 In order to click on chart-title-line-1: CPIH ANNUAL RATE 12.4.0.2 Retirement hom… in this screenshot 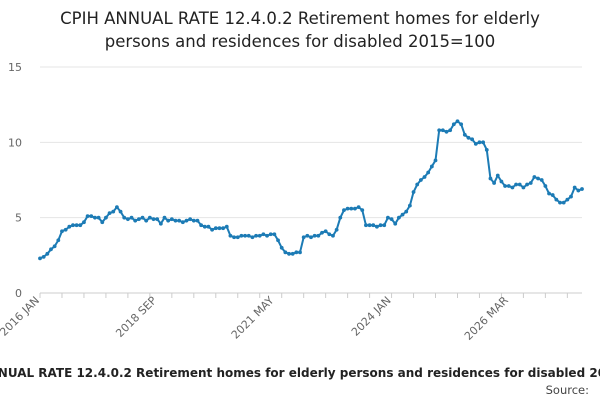, I will do `click(300, 18)`.